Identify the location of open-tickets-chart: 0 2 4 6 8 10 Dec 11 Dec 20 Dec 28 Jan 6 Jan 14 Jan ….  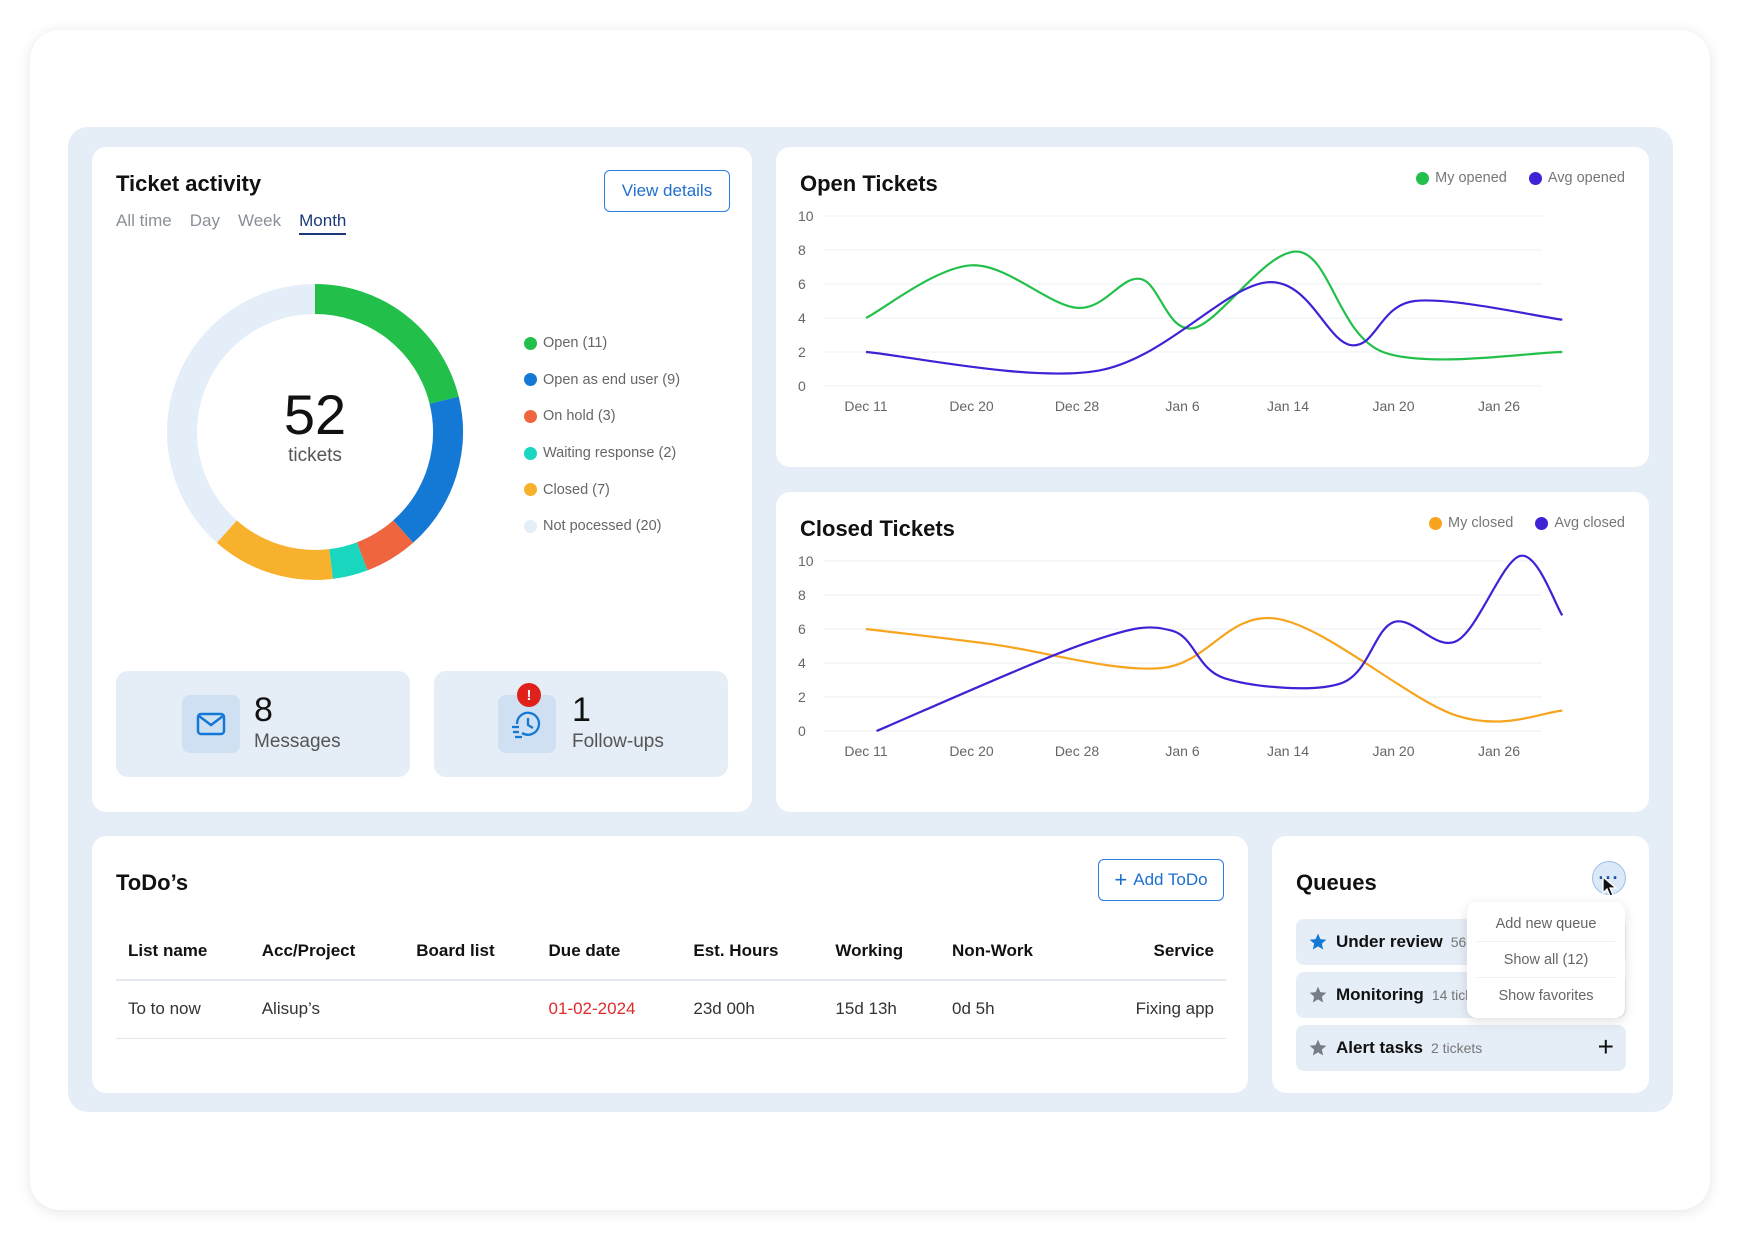
(1180, 311).